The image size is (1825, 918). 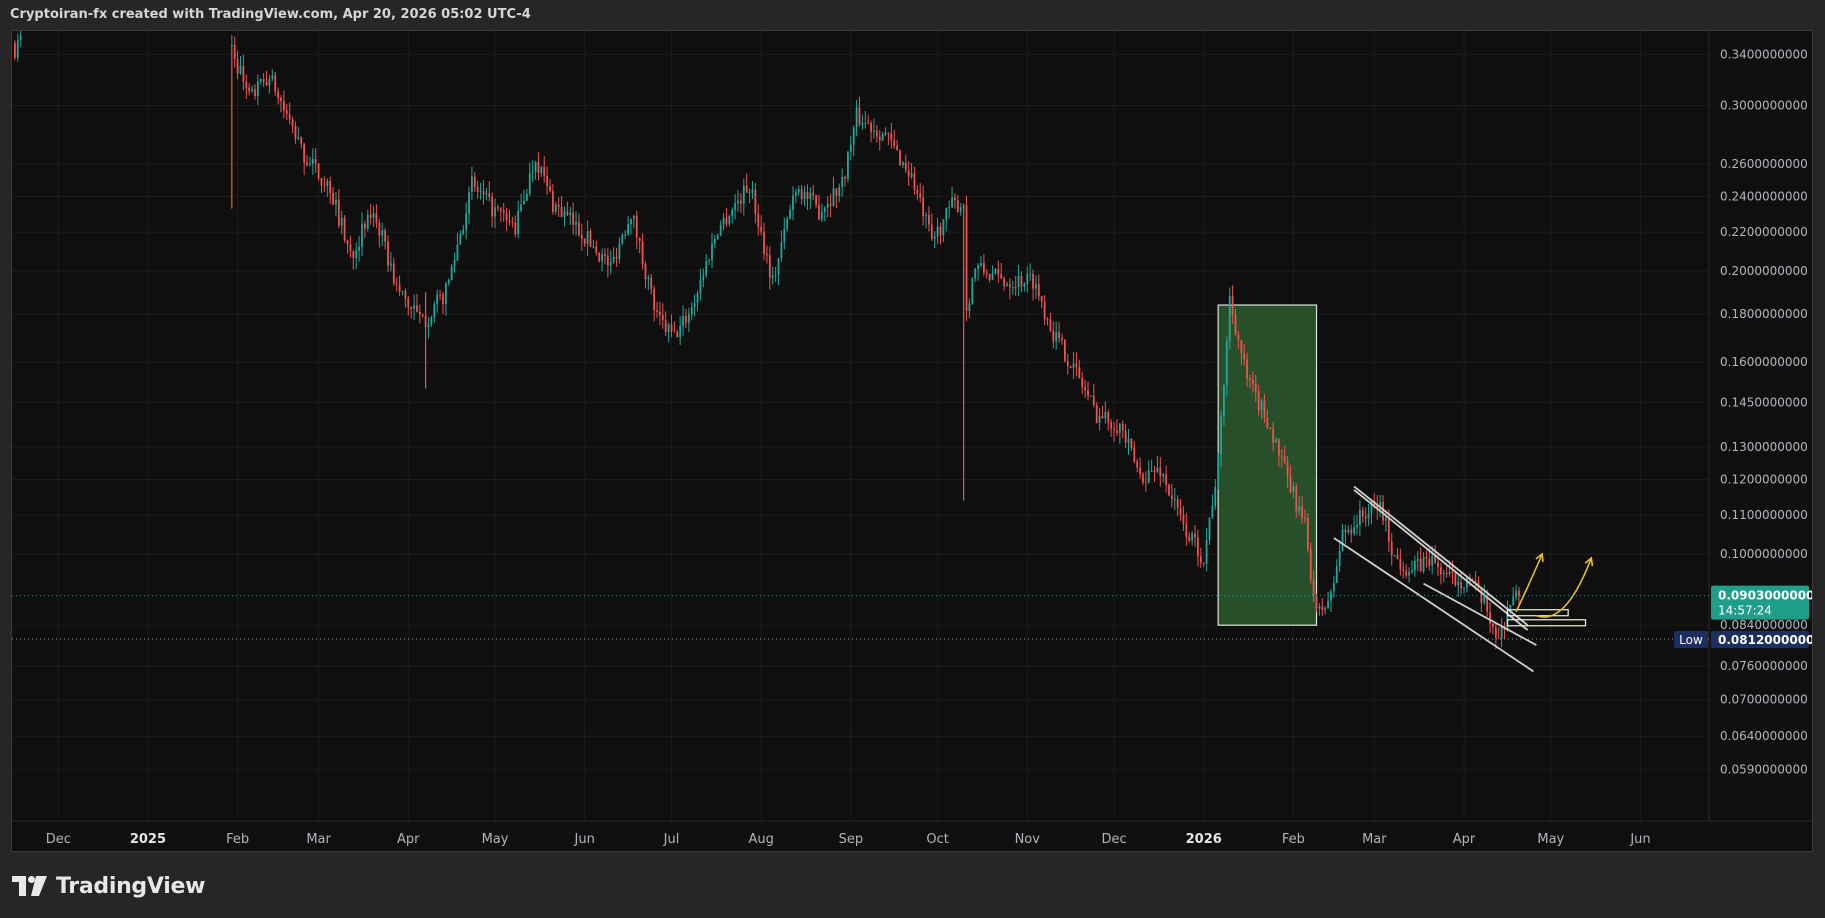 What do you see at coordinates (1589, 561) in the screenshot?
I see `projection-arrow-head` at bounding box center [1589, 561].